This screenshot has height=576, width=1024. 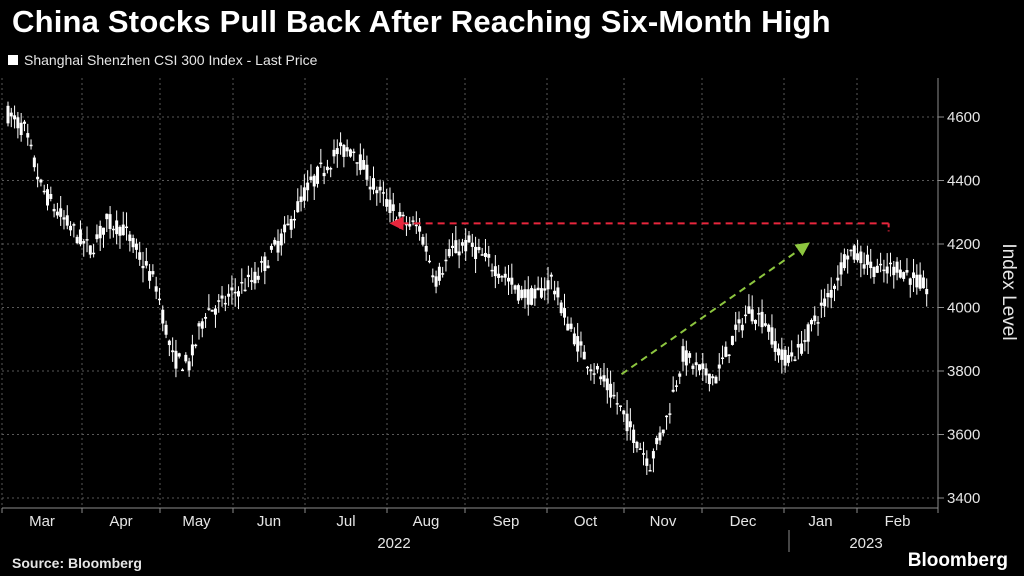 What do you see at coordinates (715, 308) in the screenshot?
I see `green-dashed-arrow` at bounding box center [715, 308].